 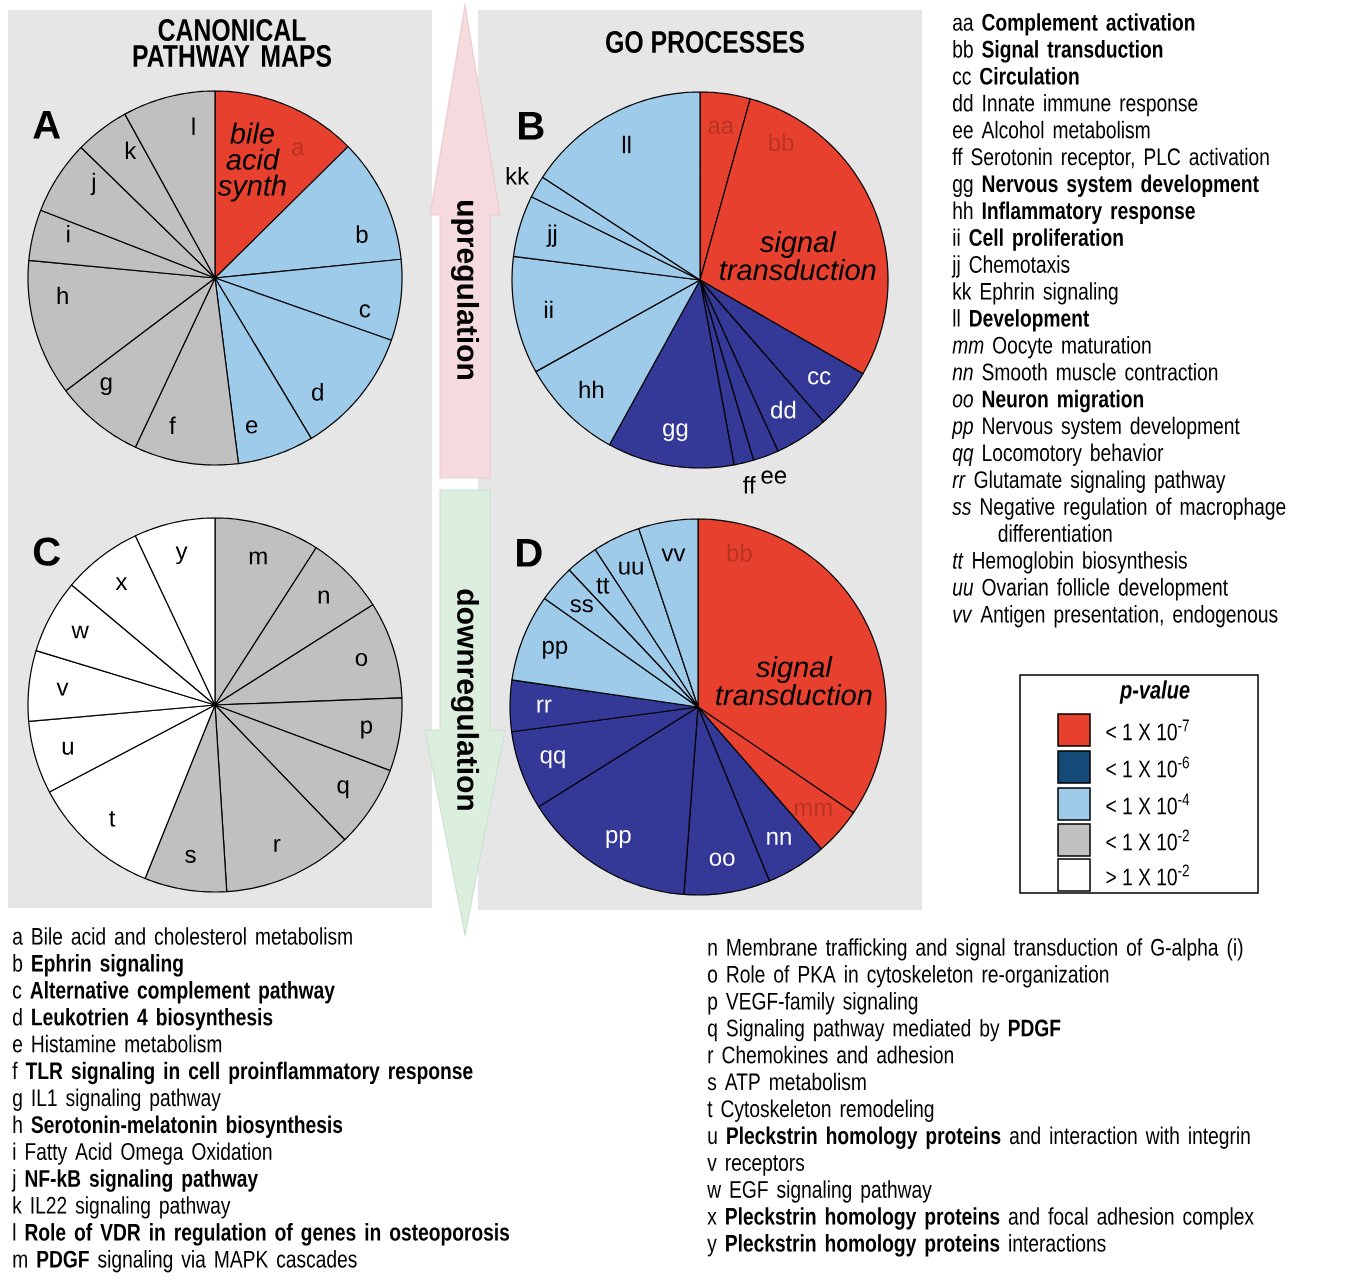 I want to click on text: ff Serotonin receptor, PLC activation, so click(x=1110, y=159).